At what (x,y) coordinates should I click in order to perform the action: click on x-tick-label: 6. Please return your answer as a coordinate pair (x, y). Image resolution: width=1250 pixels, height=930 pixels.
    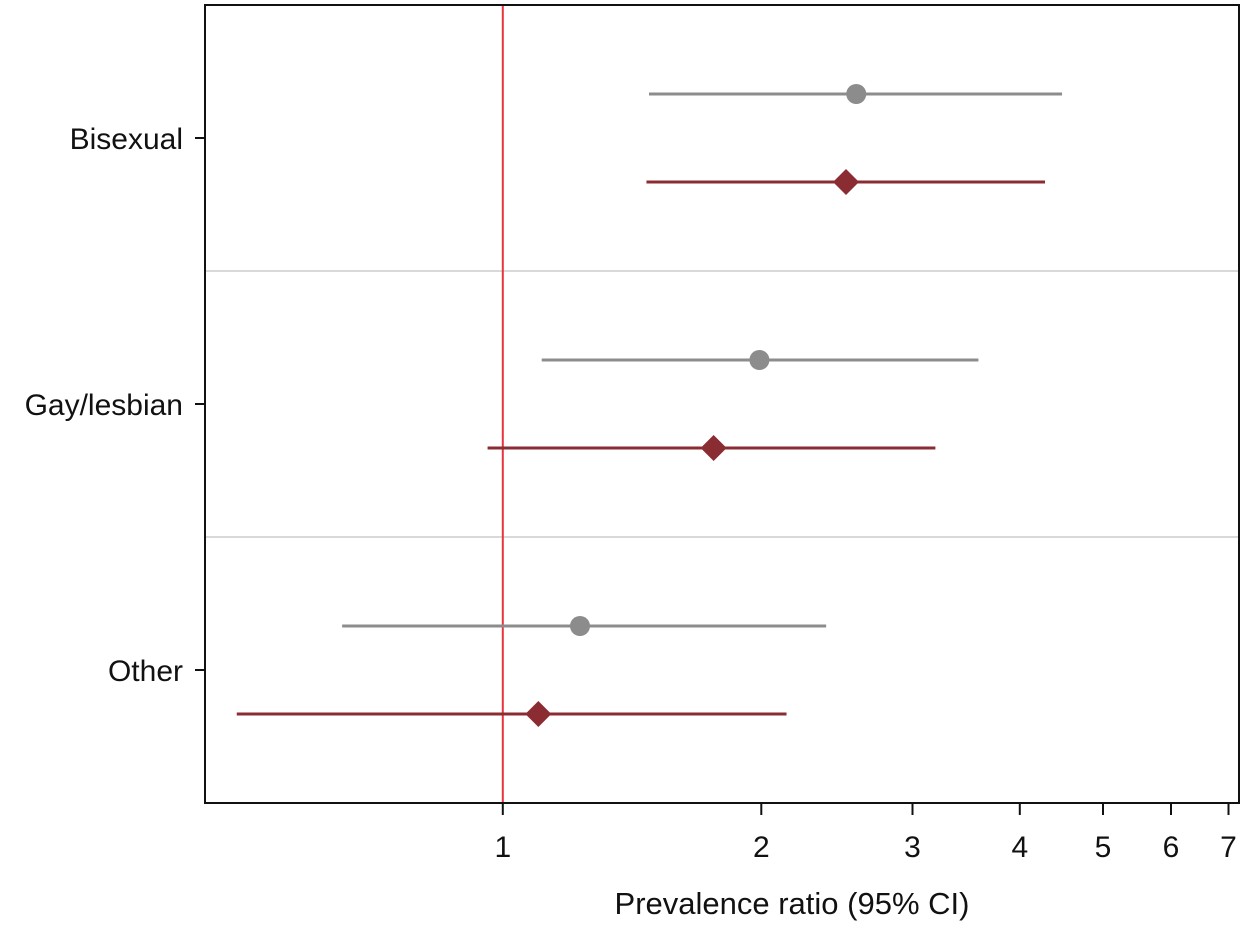
    Looking at the image, I should click on (1171, 847).